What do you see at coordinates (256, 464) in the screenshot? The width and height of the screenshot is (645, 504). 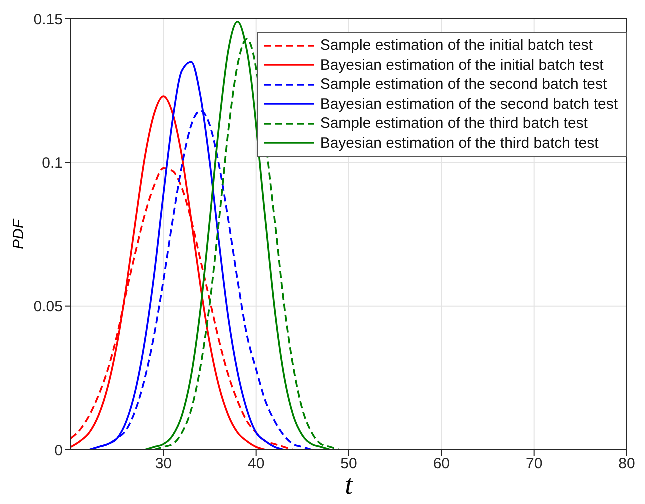 I see `x-tick-label: 40` at bounding box center [256, 464].